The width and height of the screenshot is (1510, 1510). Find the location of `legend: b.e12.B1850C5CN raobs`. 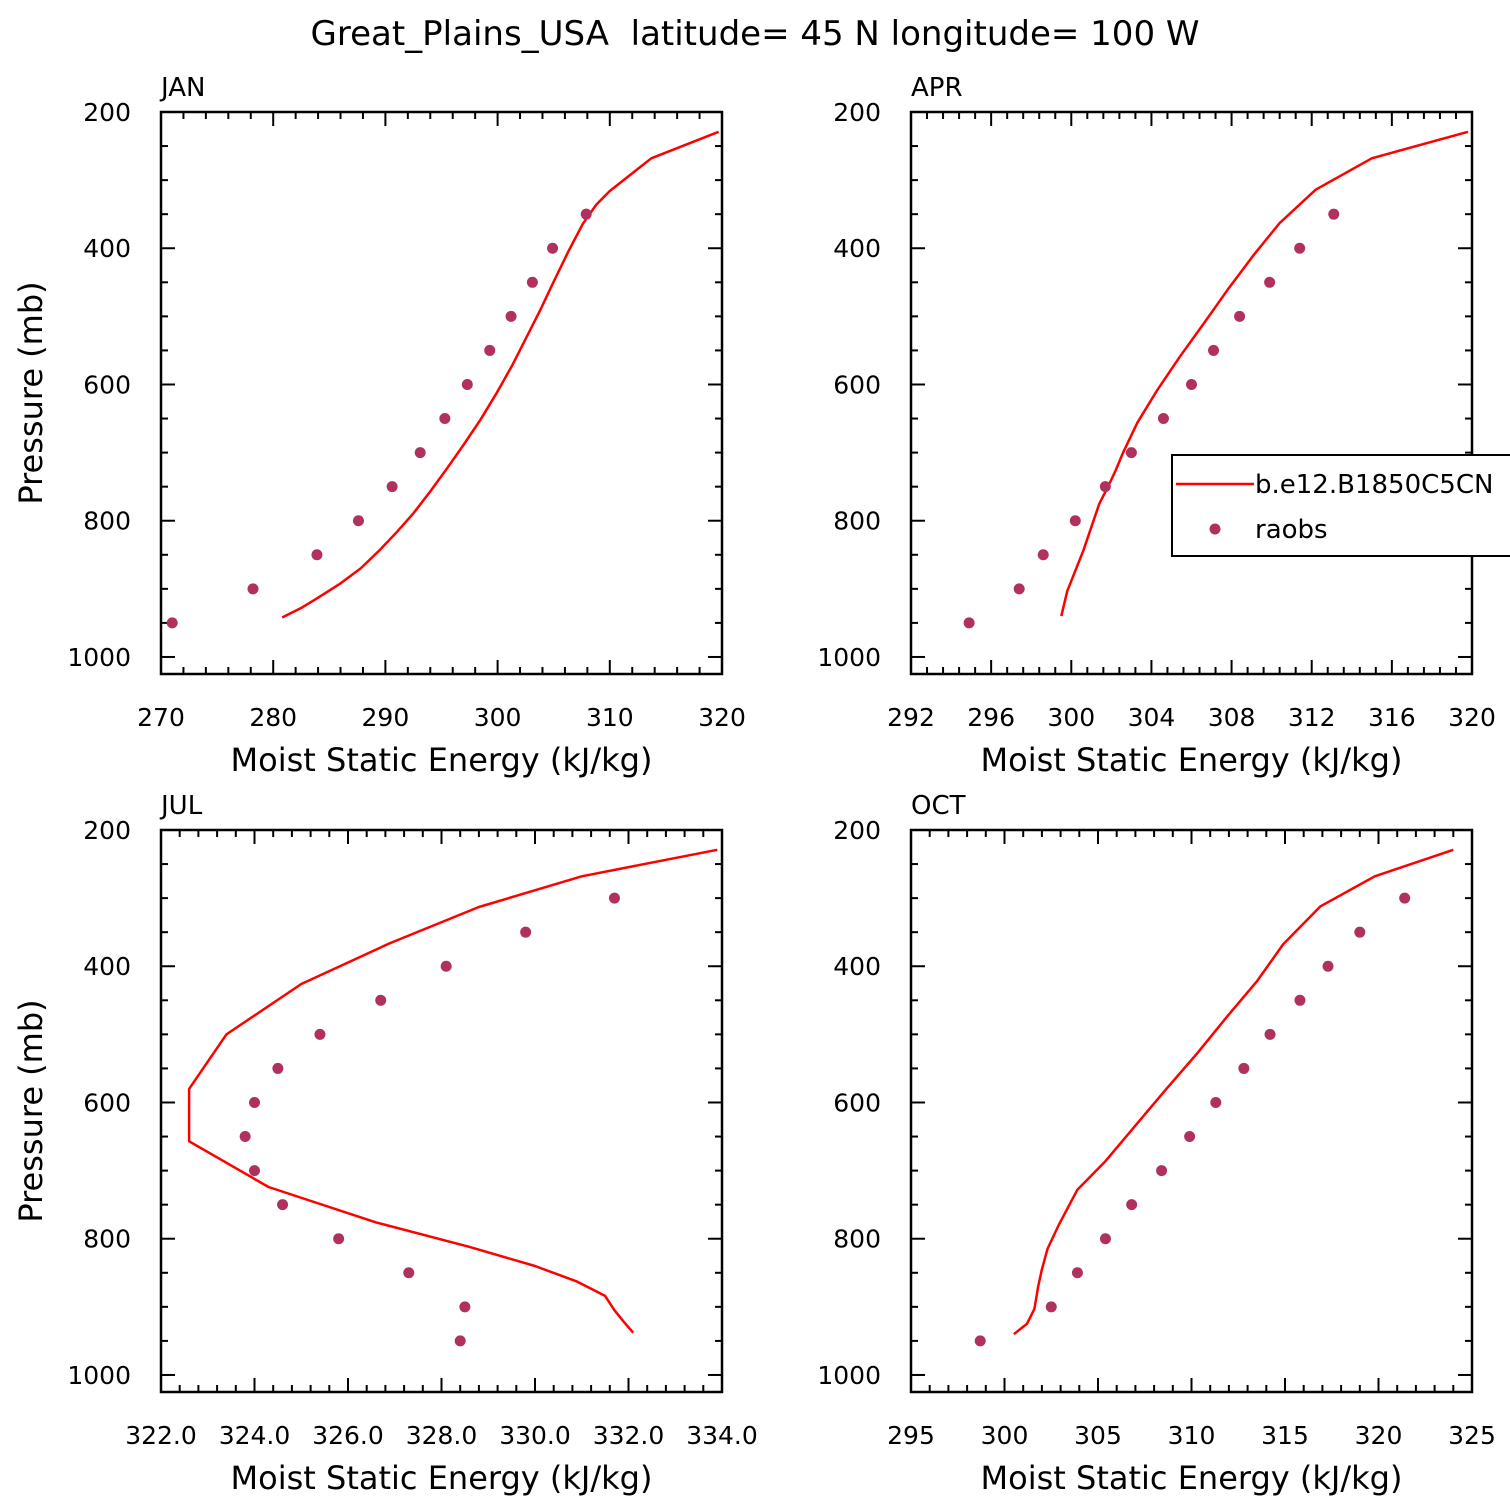

legend: b.e12.B1850C5CN raobs is located at coordinates (1340, 505).